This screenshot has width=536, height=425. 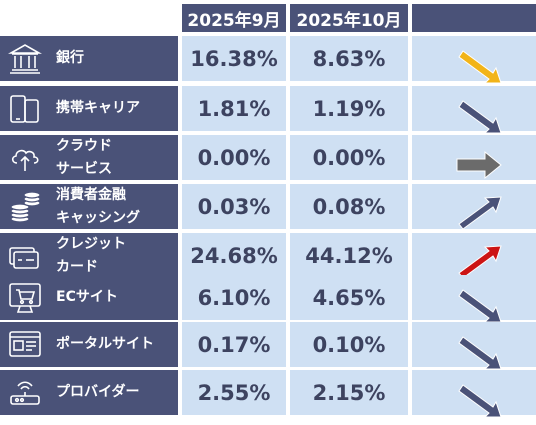 I want to click on value-october: 44.12%, so click(x=349, y=255).